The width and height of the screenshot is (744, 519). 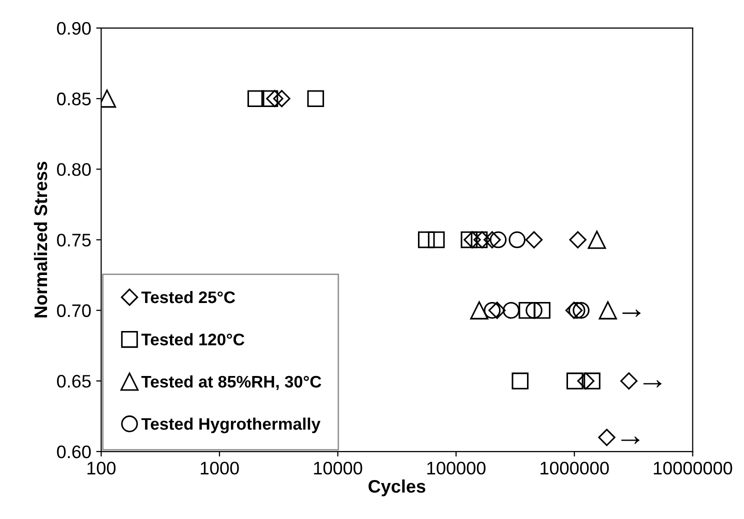 What do you see at coordinates (397, 487) in the screenshot?
I see `x-axis-title: Cycles` at bounding box center [397, 487].